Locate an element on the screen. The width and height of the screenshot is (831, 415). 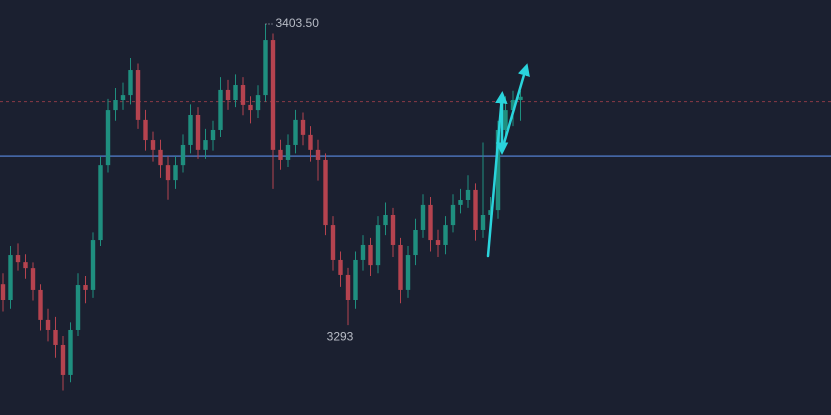
drawn-arrows is located at coordinates (508, 160).